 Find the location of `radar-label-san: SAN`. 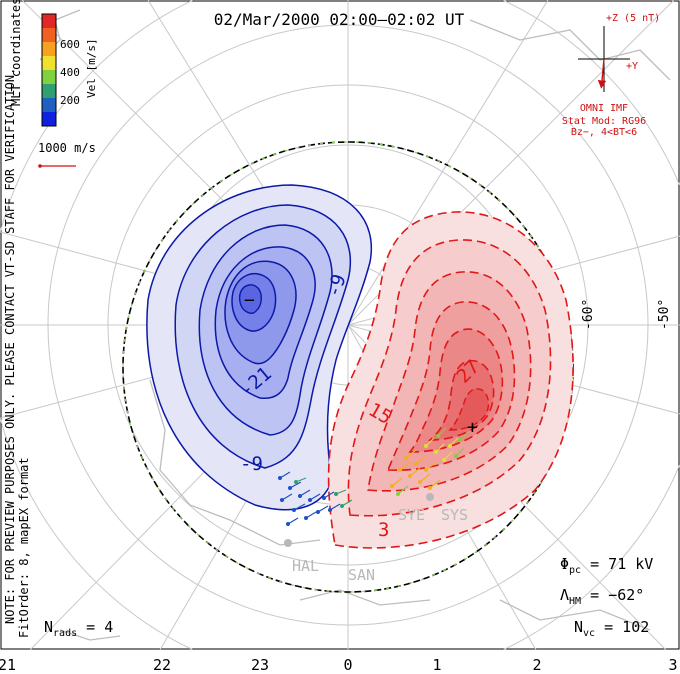

radar-label-san: SAN is located at coordinates (361, 575).